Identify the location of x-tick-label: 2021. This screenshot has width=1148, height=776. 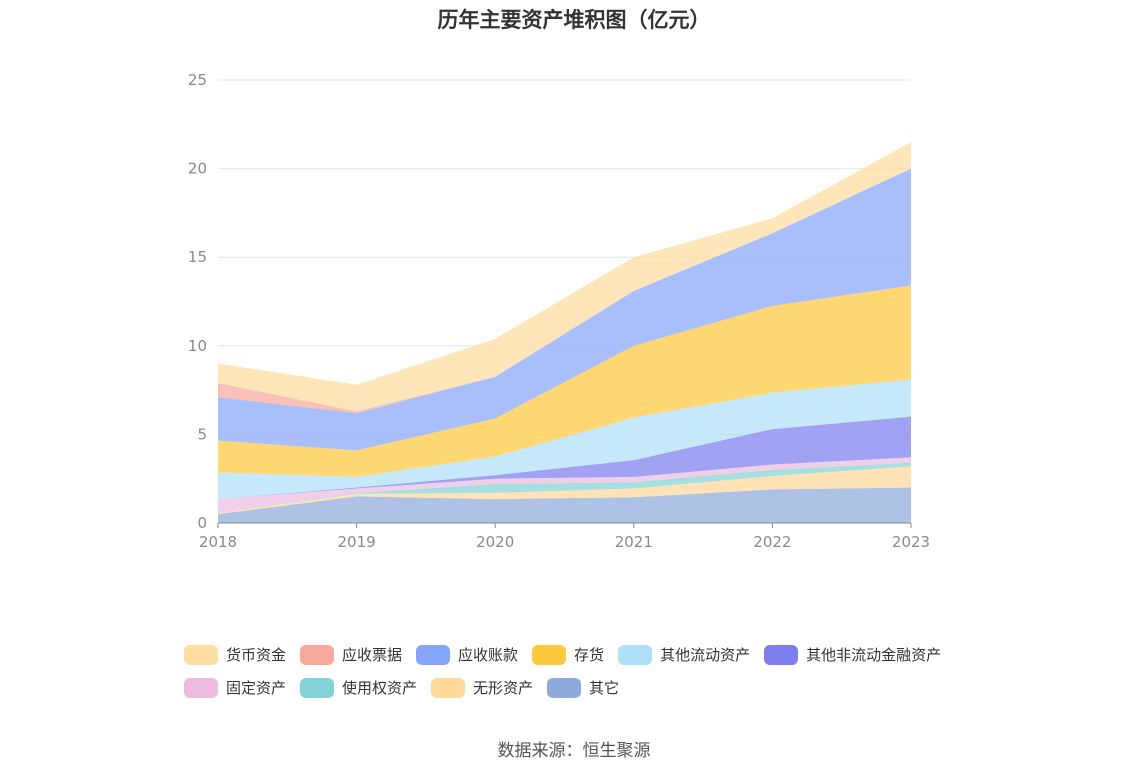
(634, 542).